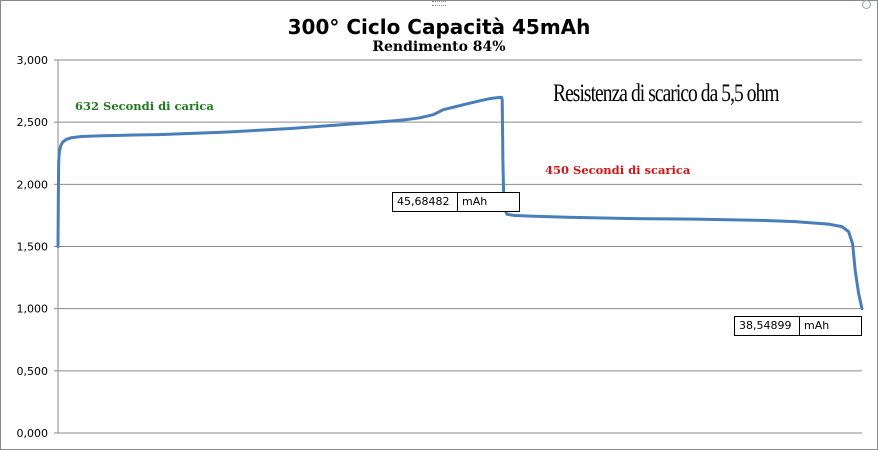 The width and height of the screenshot is (878, 450). What do you see at coordinates (666, 93) in the screenshot?
I see `resistance-annotation: Resistenza di scarico da 5,5 ohm` at bounding box center [666, 93].